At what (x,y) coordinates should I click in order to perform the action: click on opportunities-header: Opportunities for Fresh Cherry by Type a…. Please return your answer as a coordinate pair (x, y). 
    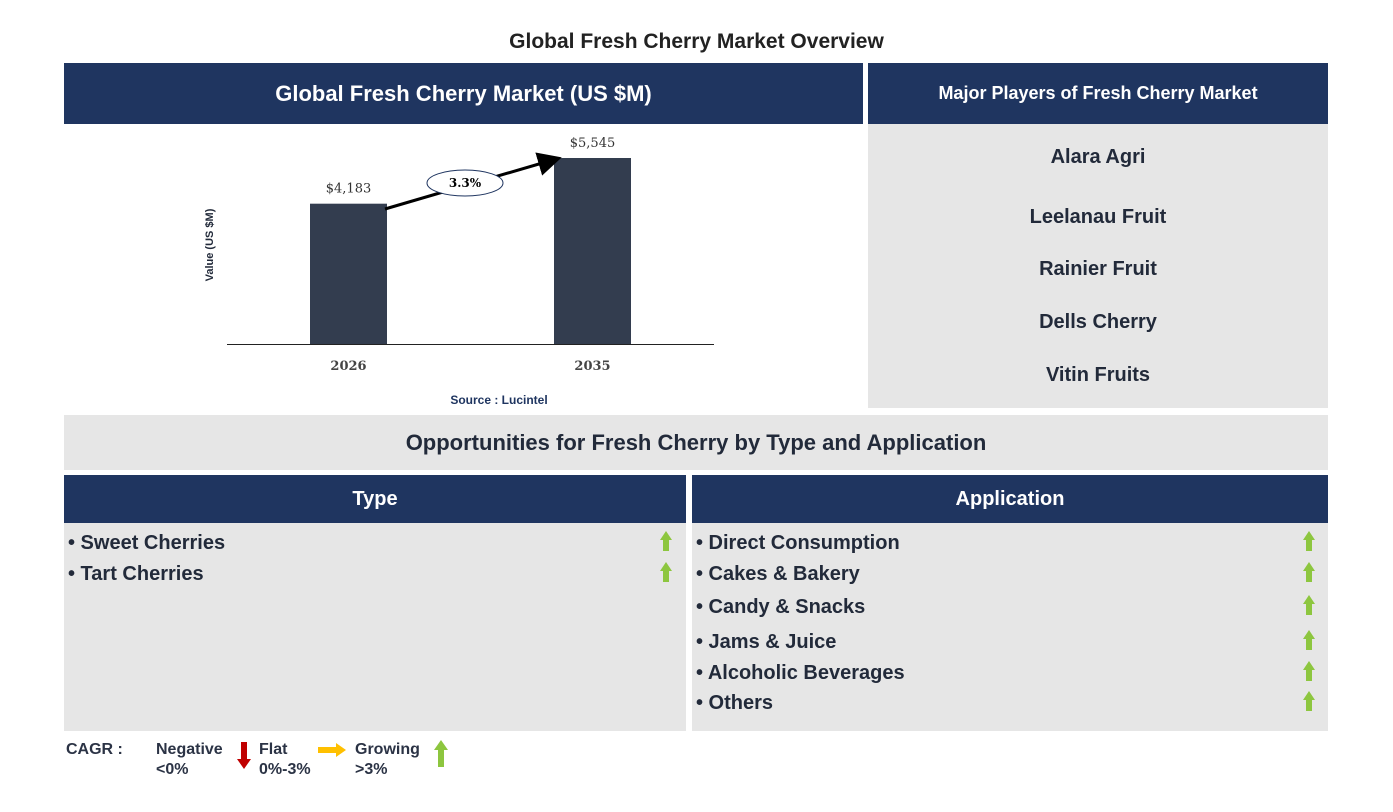
    Looking at the image, I should click on (696, 442).